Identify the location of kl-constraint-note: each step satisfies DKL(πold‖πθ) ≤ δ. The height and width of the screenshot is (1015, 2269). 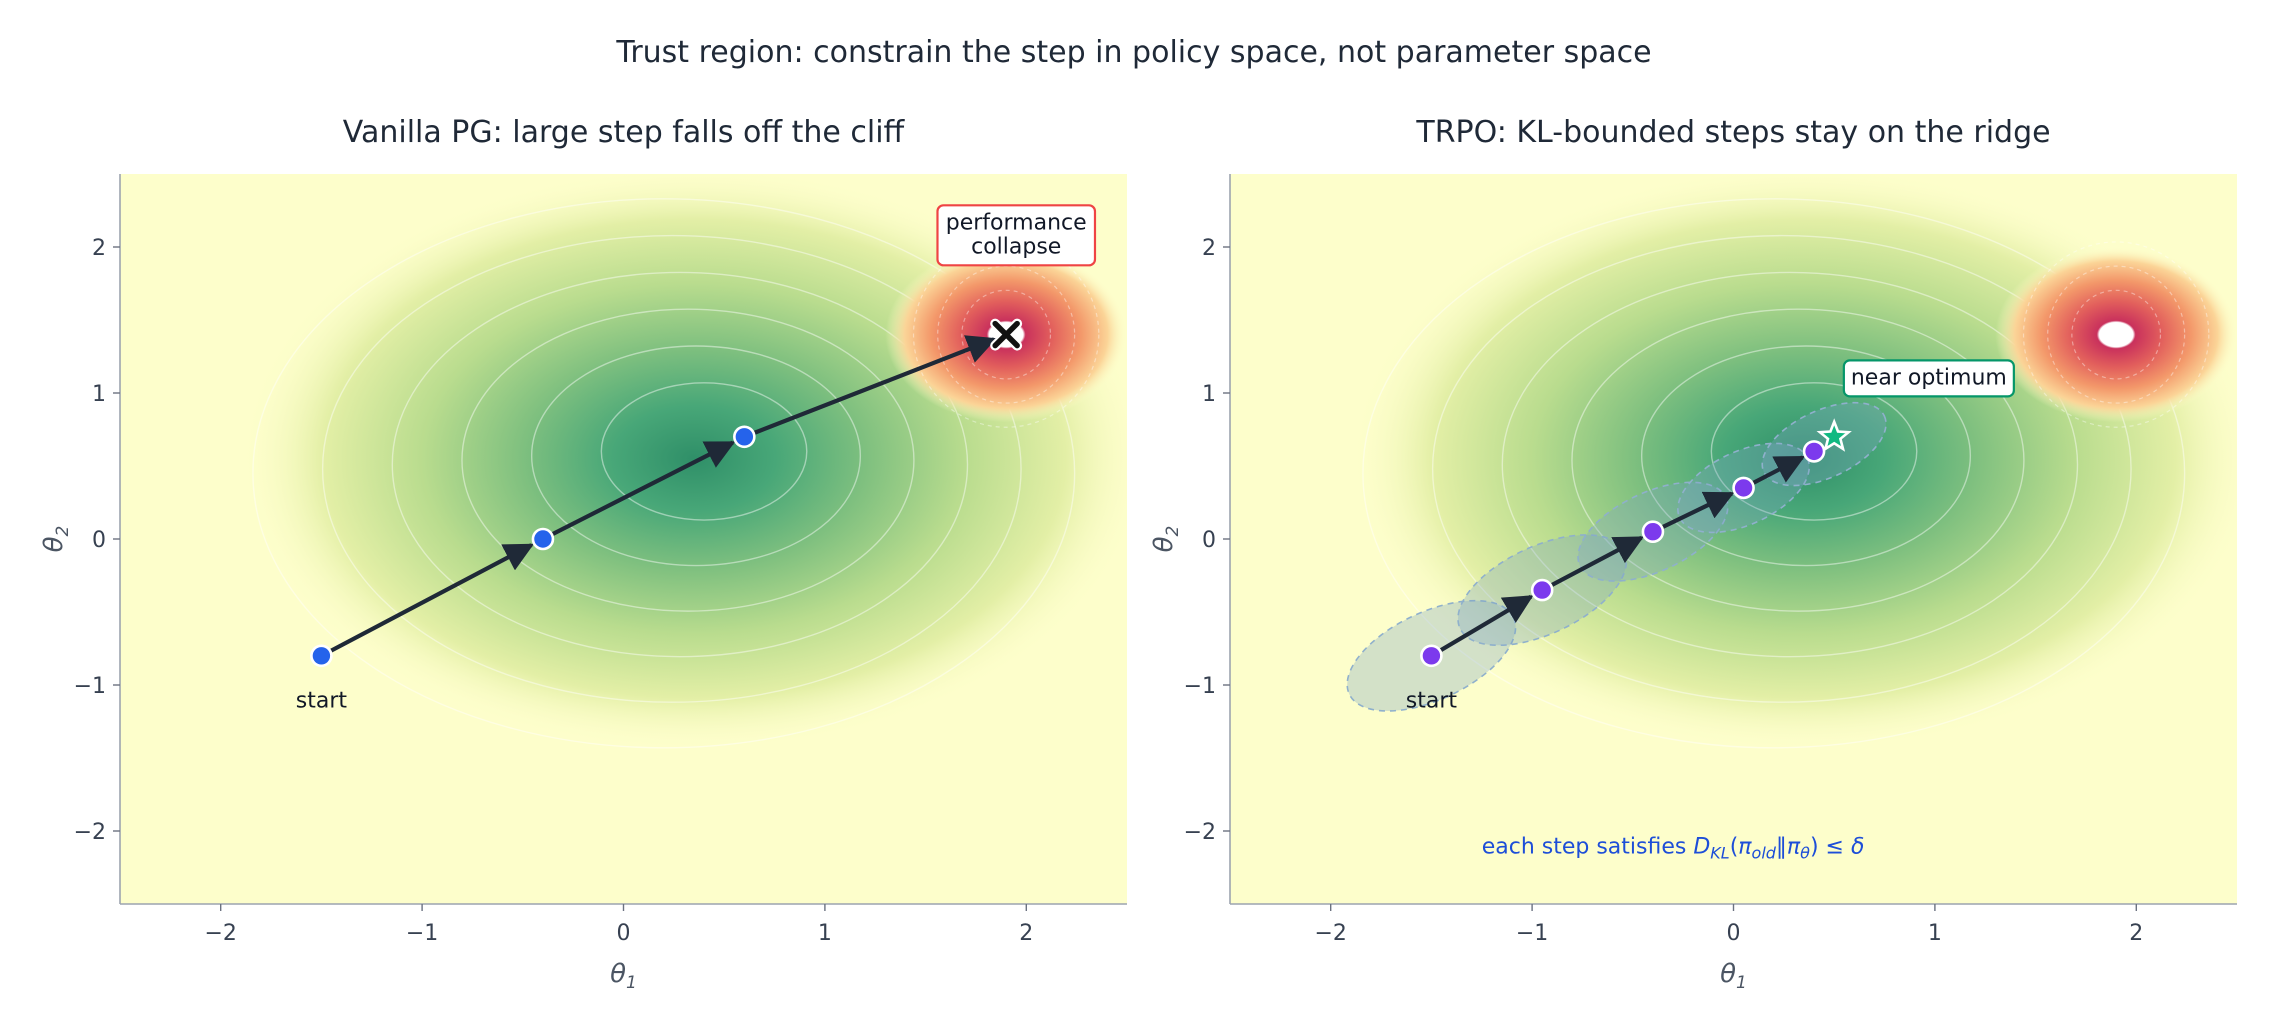
(1673, 849).